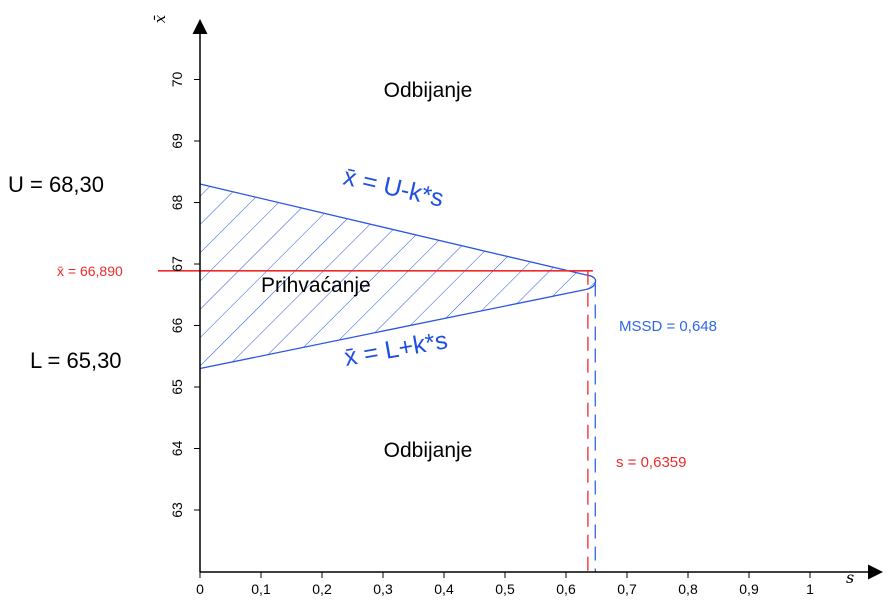 The image size is (888, 603). I want to click on x-tick-label: 0,6, so click(566, 589).